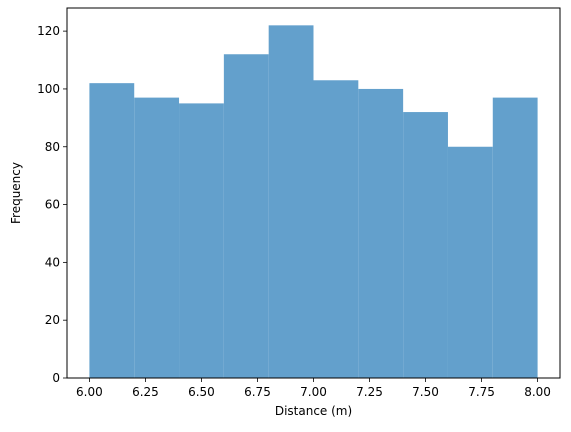 The width and height of the screenshot is (571, 432). Describe the element at coordinates (145, 392) in the screenshot. I see `x-tick-label: 6.25` at that location.